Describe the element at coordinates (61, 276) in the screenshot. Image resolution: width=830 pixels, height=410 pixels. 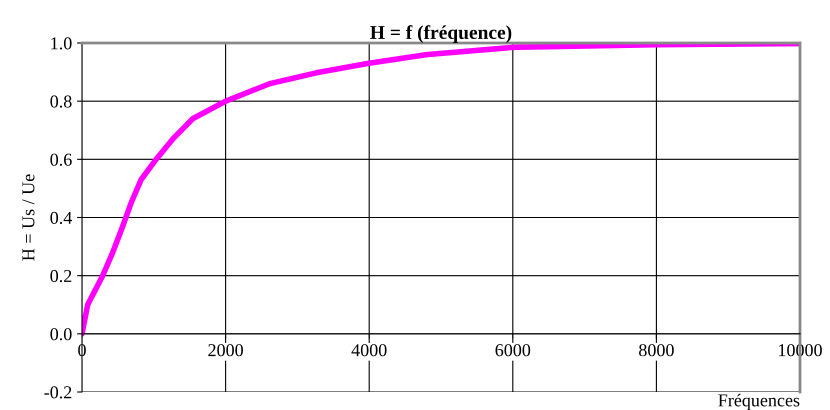
I see `y-tick-label: 0.2` at that location.